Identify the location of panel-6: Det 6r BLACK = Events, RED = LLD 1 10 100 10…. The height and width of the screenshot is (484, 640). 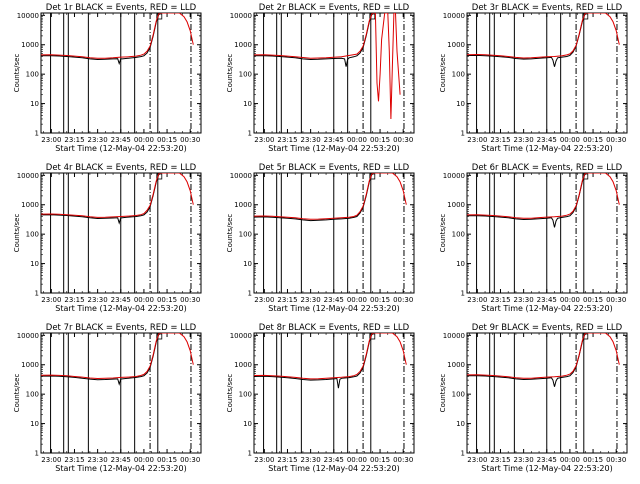
(533, 238).